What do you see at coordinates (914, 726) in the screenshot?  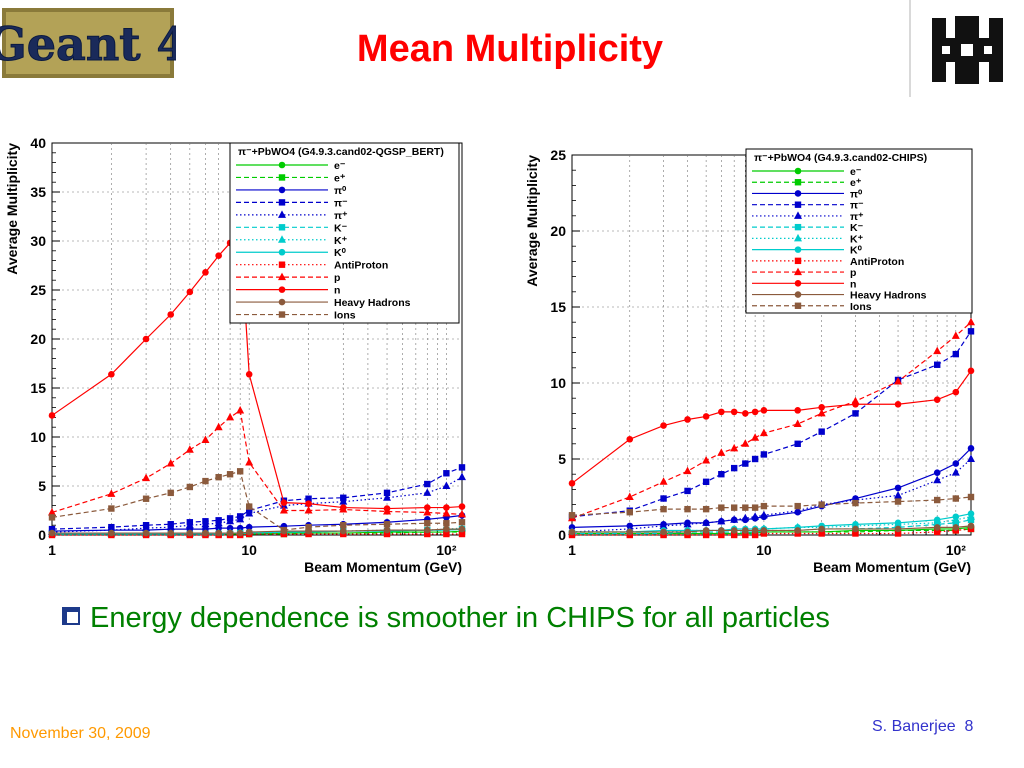 I see `author-name: S. Banerjee` at bounding box center [914, 726].